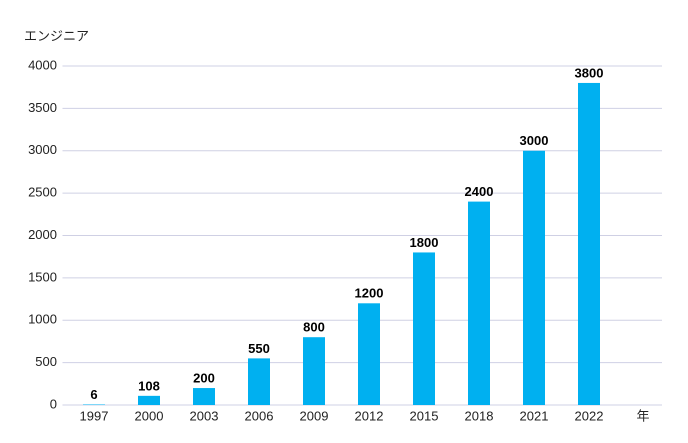 The height and width of the screenshot is (443, 688). What do you see at coordinates (149, 385) in the screenshot?
I see `value-label: 108` at bounding box center [149, 385].